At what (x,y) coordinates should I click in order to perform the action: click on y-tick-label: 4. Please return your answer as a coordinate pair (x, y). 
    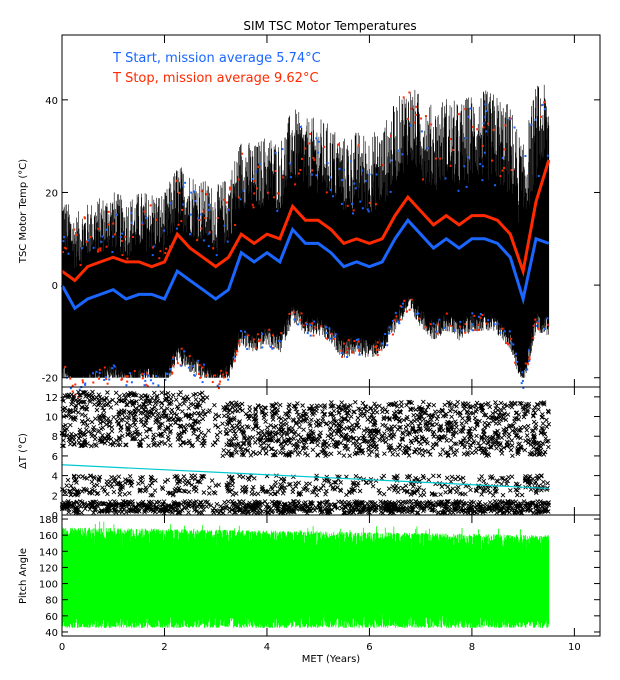
    Looking at the image, I should click on (55, 477).